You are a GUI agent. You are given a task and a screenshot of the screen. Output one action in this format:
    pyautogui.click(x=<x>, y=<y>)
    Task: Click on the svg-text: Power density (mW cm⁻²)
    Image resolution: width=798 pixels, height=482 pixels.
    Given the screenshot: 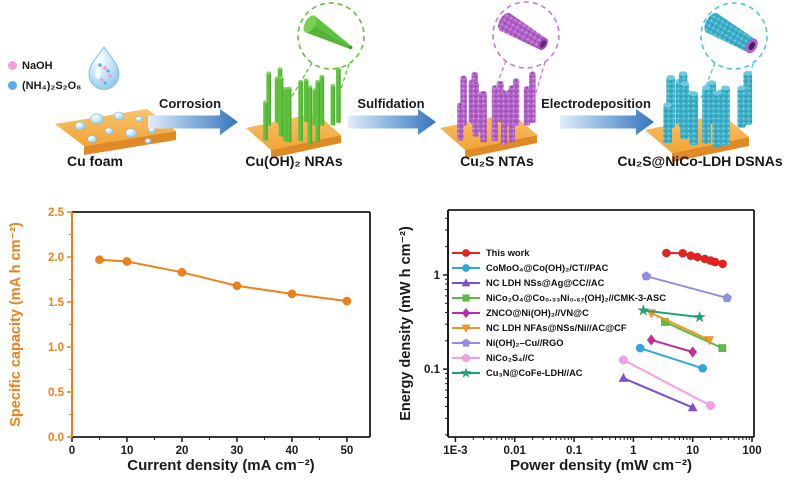 What is the action you would take?
    pyautogui.click(x=601, y=465)
    